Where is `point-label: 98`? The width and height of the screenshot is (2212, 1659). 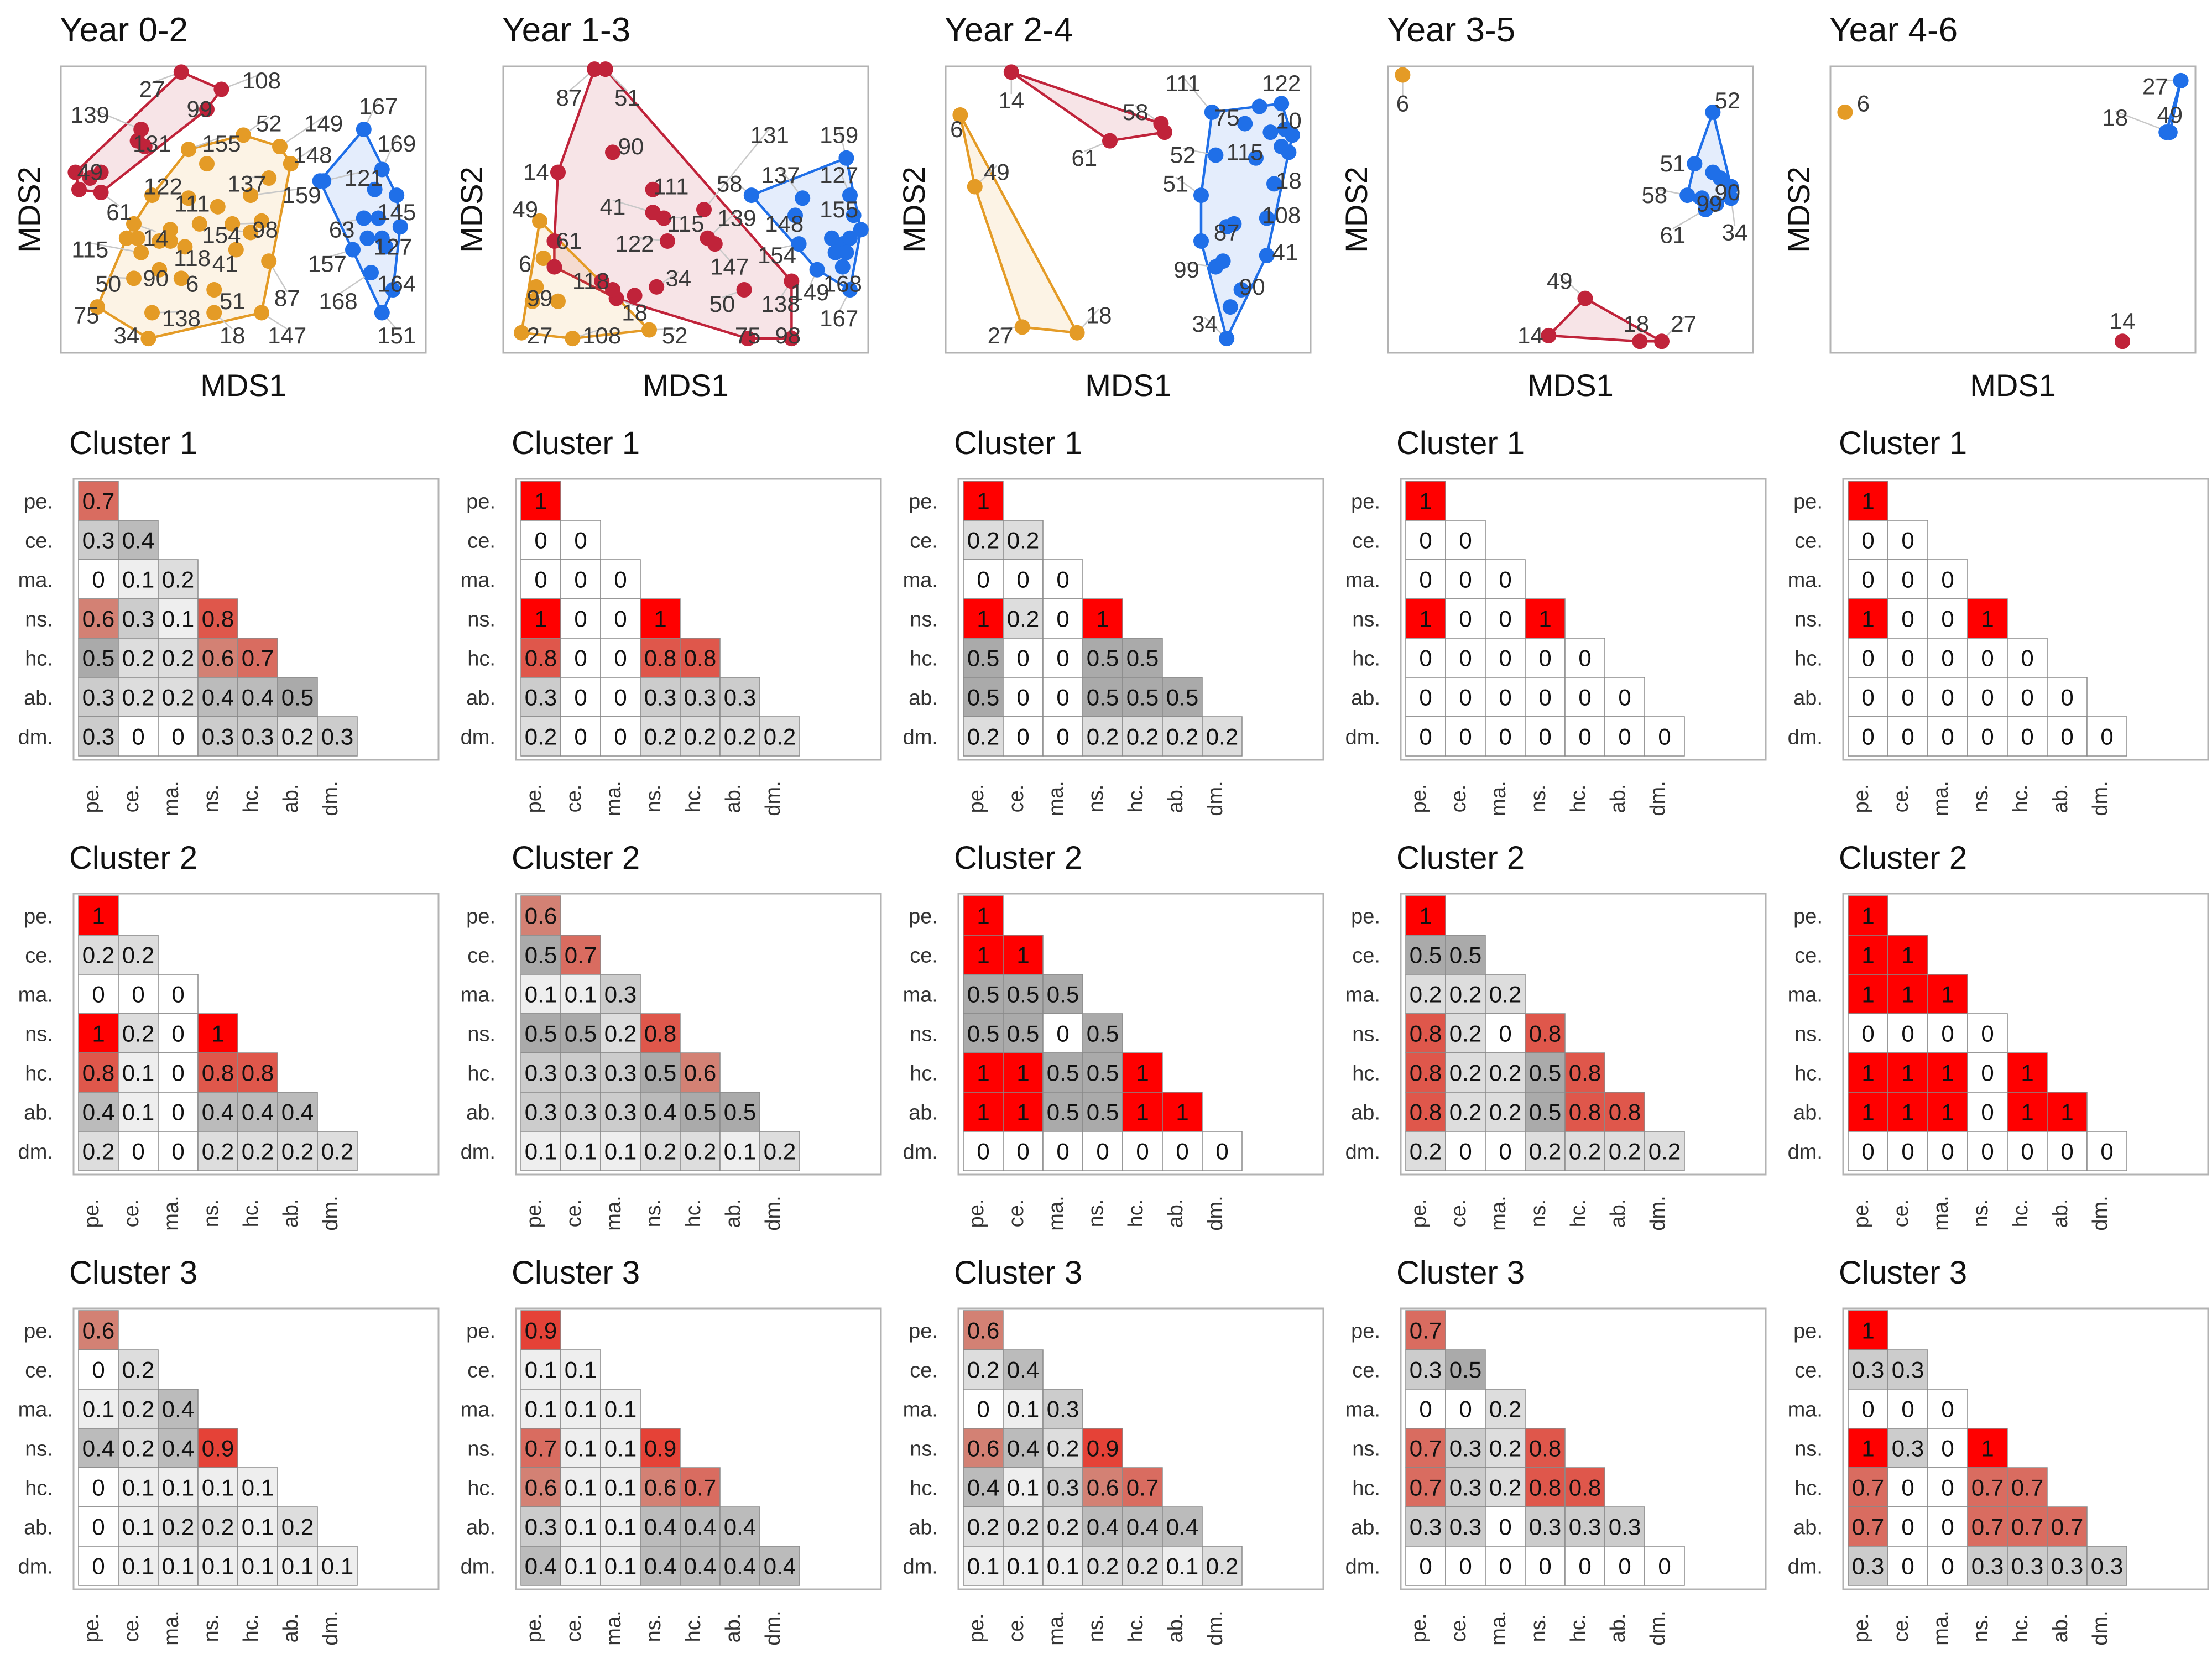 point-label: 98 is located at coordinates (265, 229).